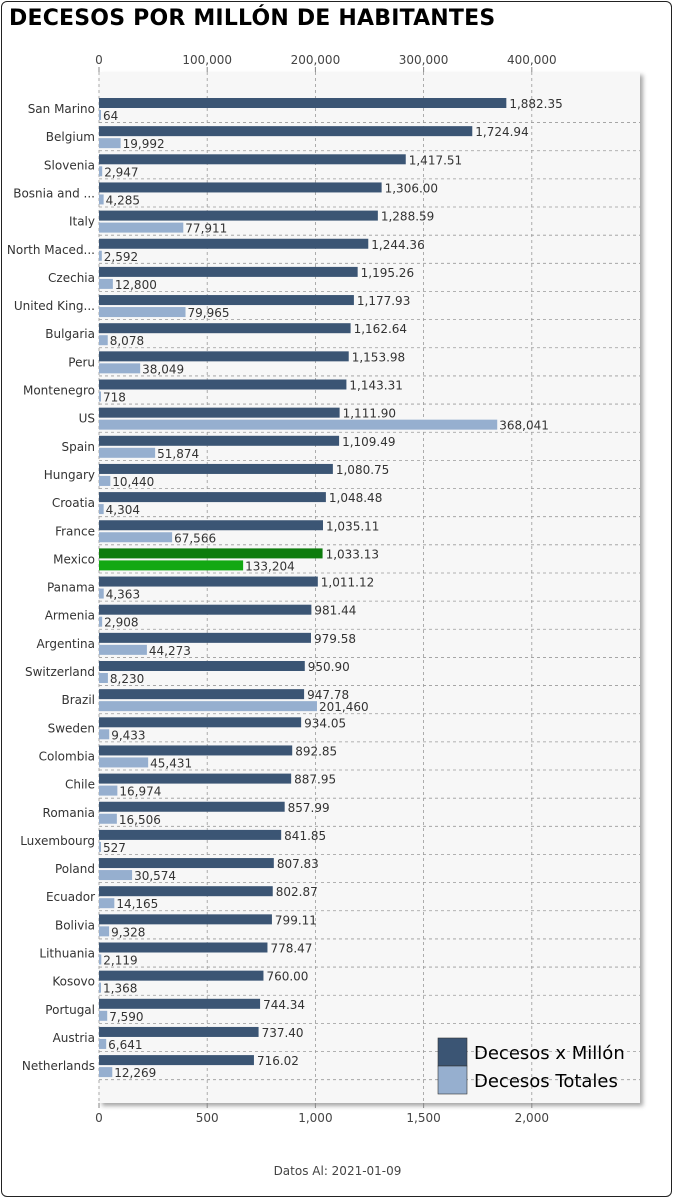  What do you see at coordinates (75, 869) in the screenshot?
I see `category-label: Poland` at bounding box center [75, 869].